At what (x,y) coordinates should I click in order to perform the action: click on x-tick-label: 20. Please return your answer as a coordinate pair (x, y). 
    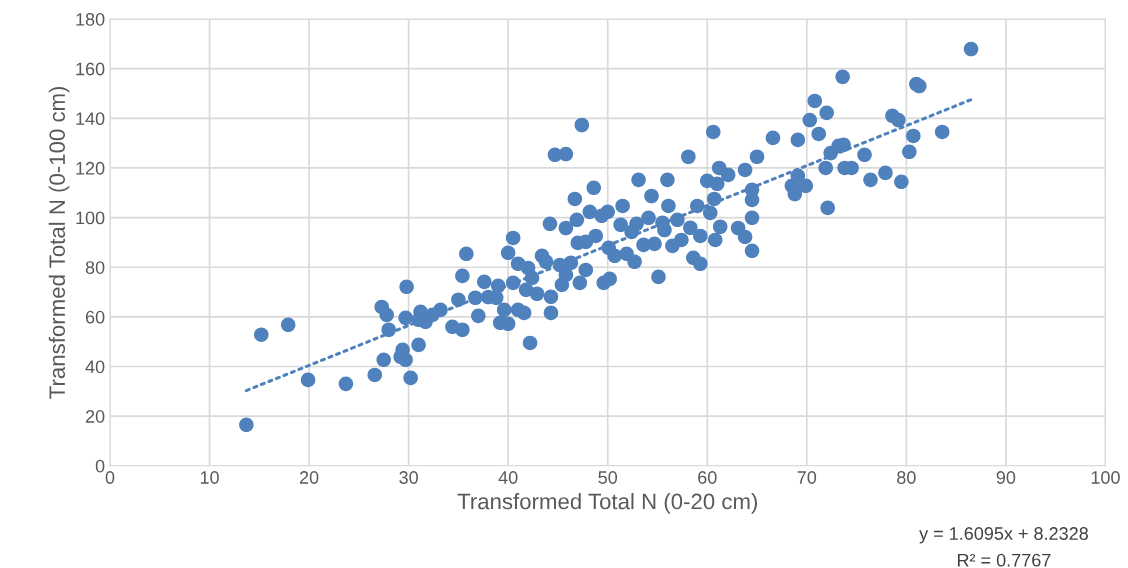
    Looking at the image, I should click on (309, 477).